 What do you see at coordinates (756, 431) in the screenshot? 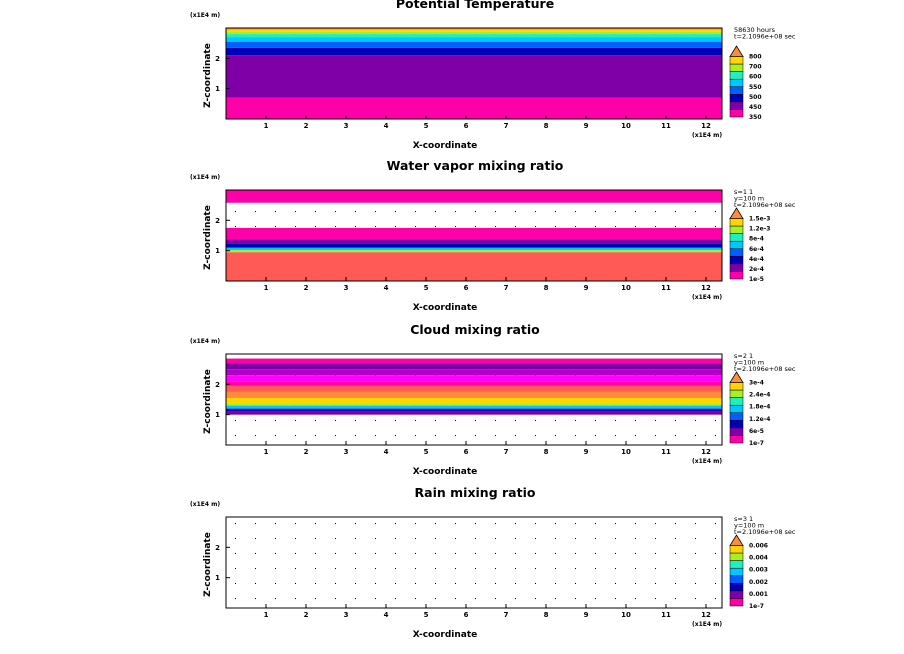
I see `colorbar-label: 6e-5` at bounding box center [756, 431].